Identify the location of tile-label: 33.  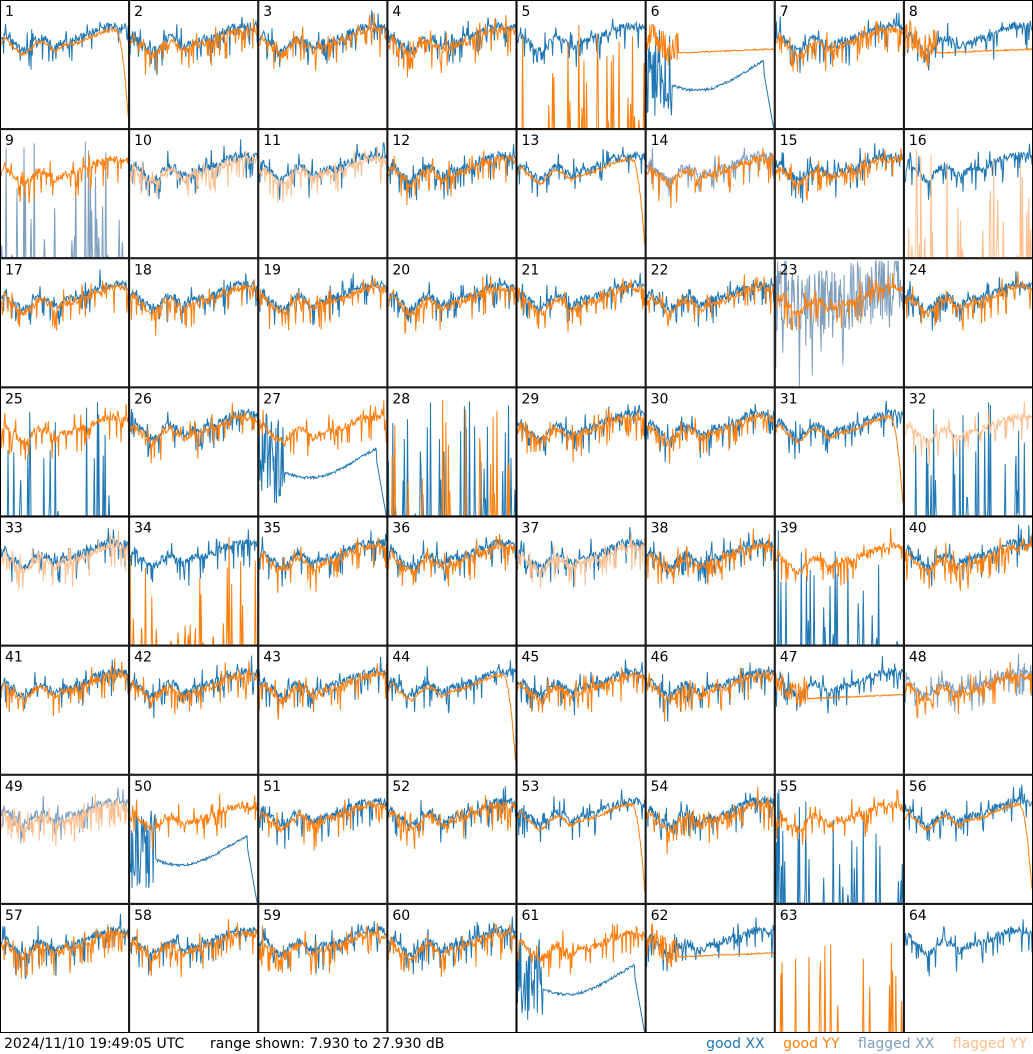
(14, 529).